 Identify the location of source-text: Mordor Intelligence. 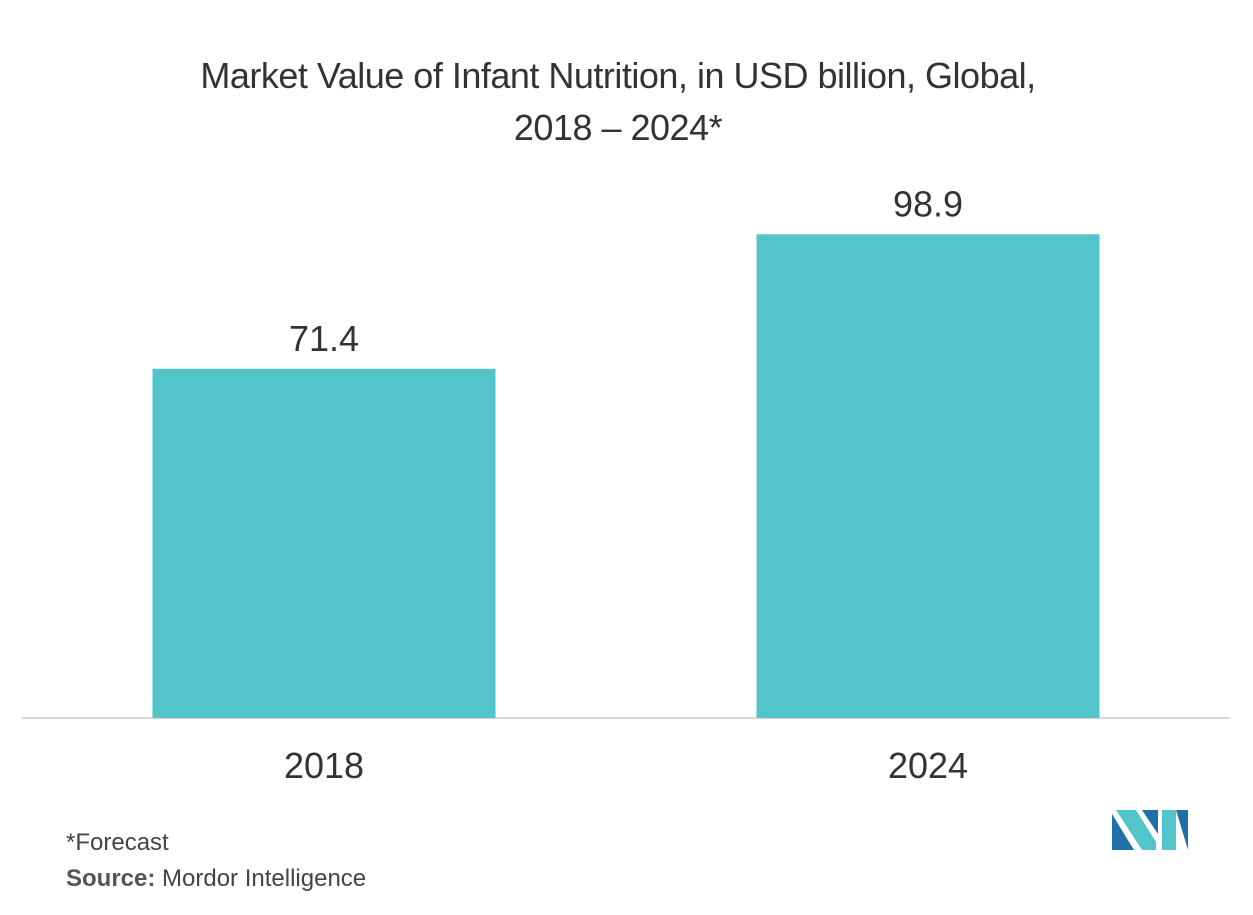
(264, 878).